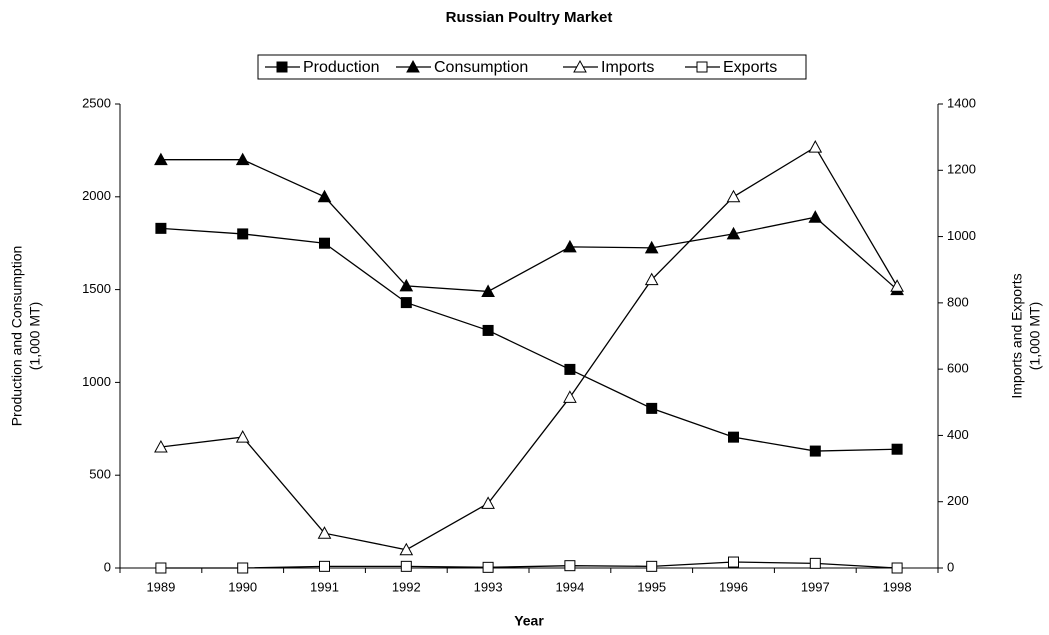  Describe the element at coordinates (324, 586) in the screenshot. I see `x-tick-label: 1991` at that location.